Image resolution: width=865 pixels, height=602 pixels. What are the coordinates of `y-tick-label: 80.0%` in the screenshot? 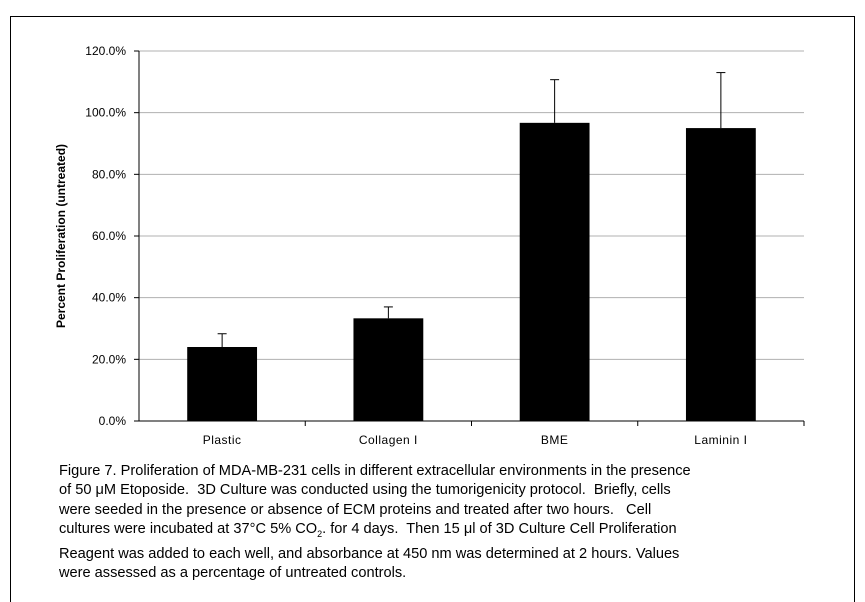 It's located at (109, 174).